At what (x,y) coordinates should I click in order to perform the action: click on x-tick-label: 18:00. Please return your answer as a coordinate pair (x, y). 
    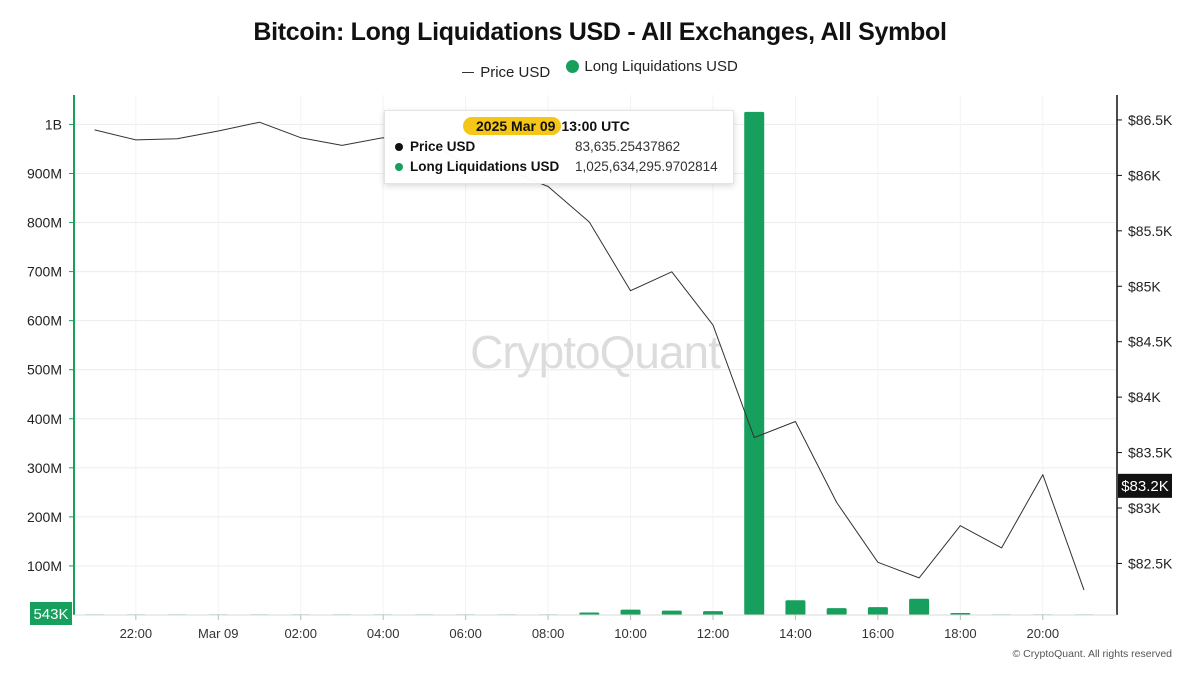
    Looking at the image, I should click on (960, 633).